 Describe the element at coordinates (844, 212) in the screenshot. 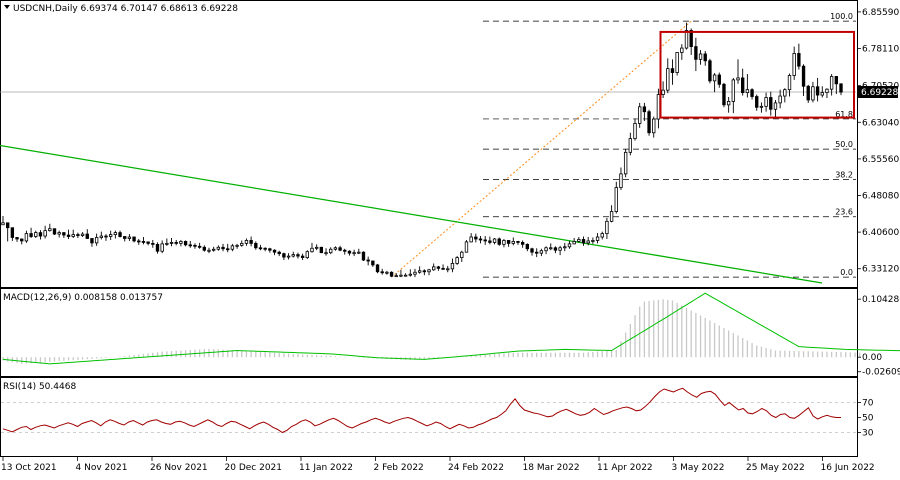

I see `fib-level-label: 23.6` at that location.